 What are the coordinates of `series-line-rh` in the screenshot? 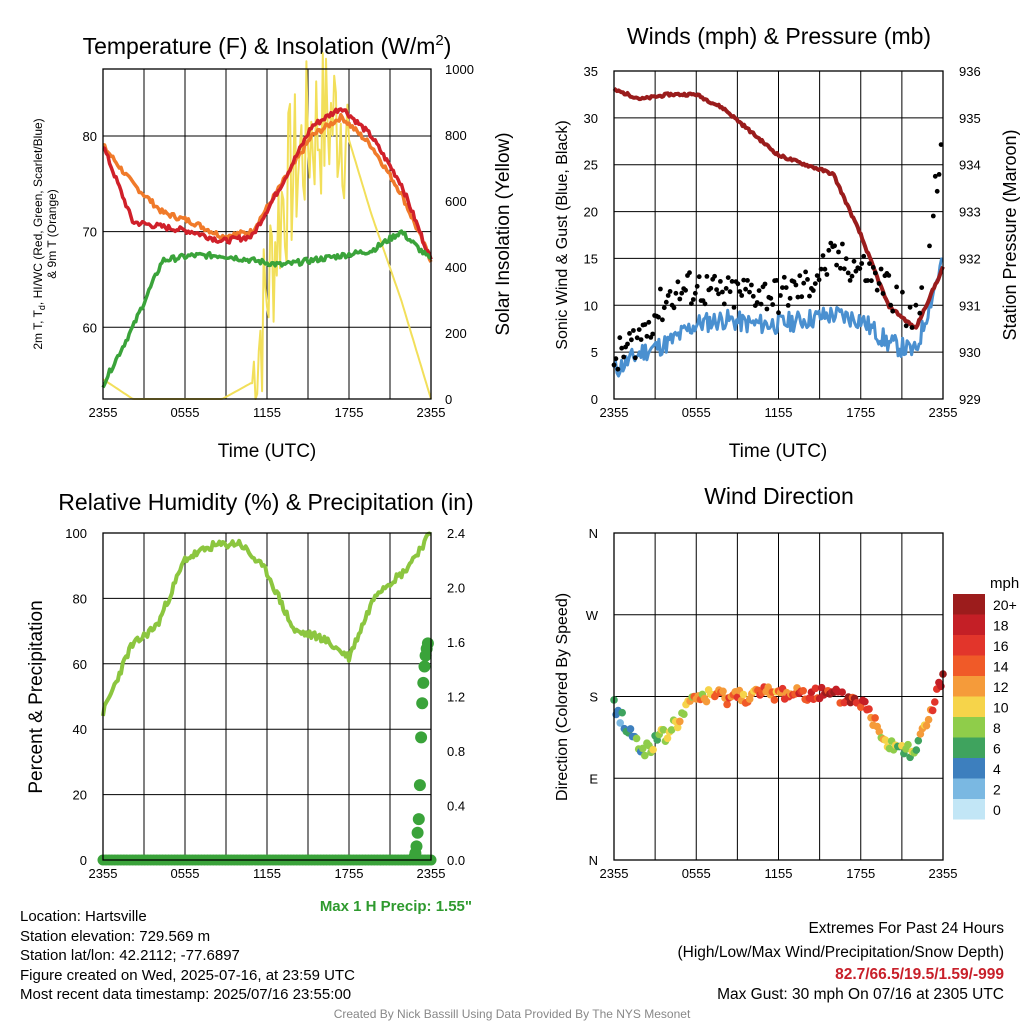 It's located at (266, 624).